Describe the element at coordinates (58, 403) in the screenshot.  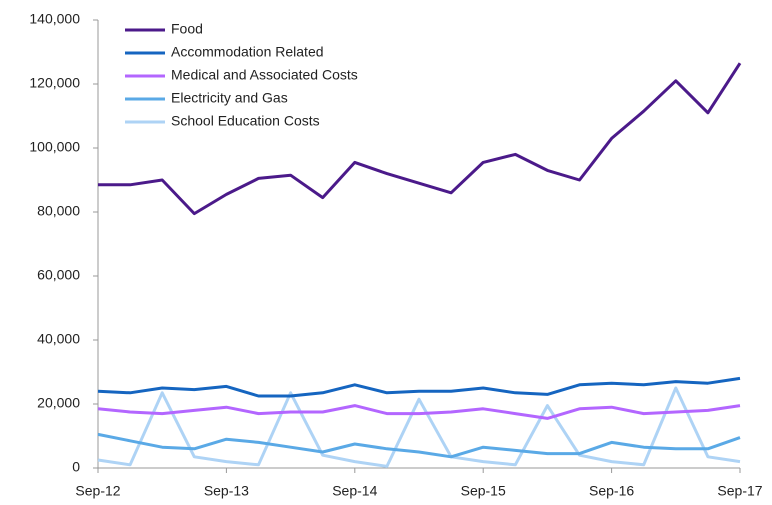
I see `y-tick-label: 20,000` at that location.